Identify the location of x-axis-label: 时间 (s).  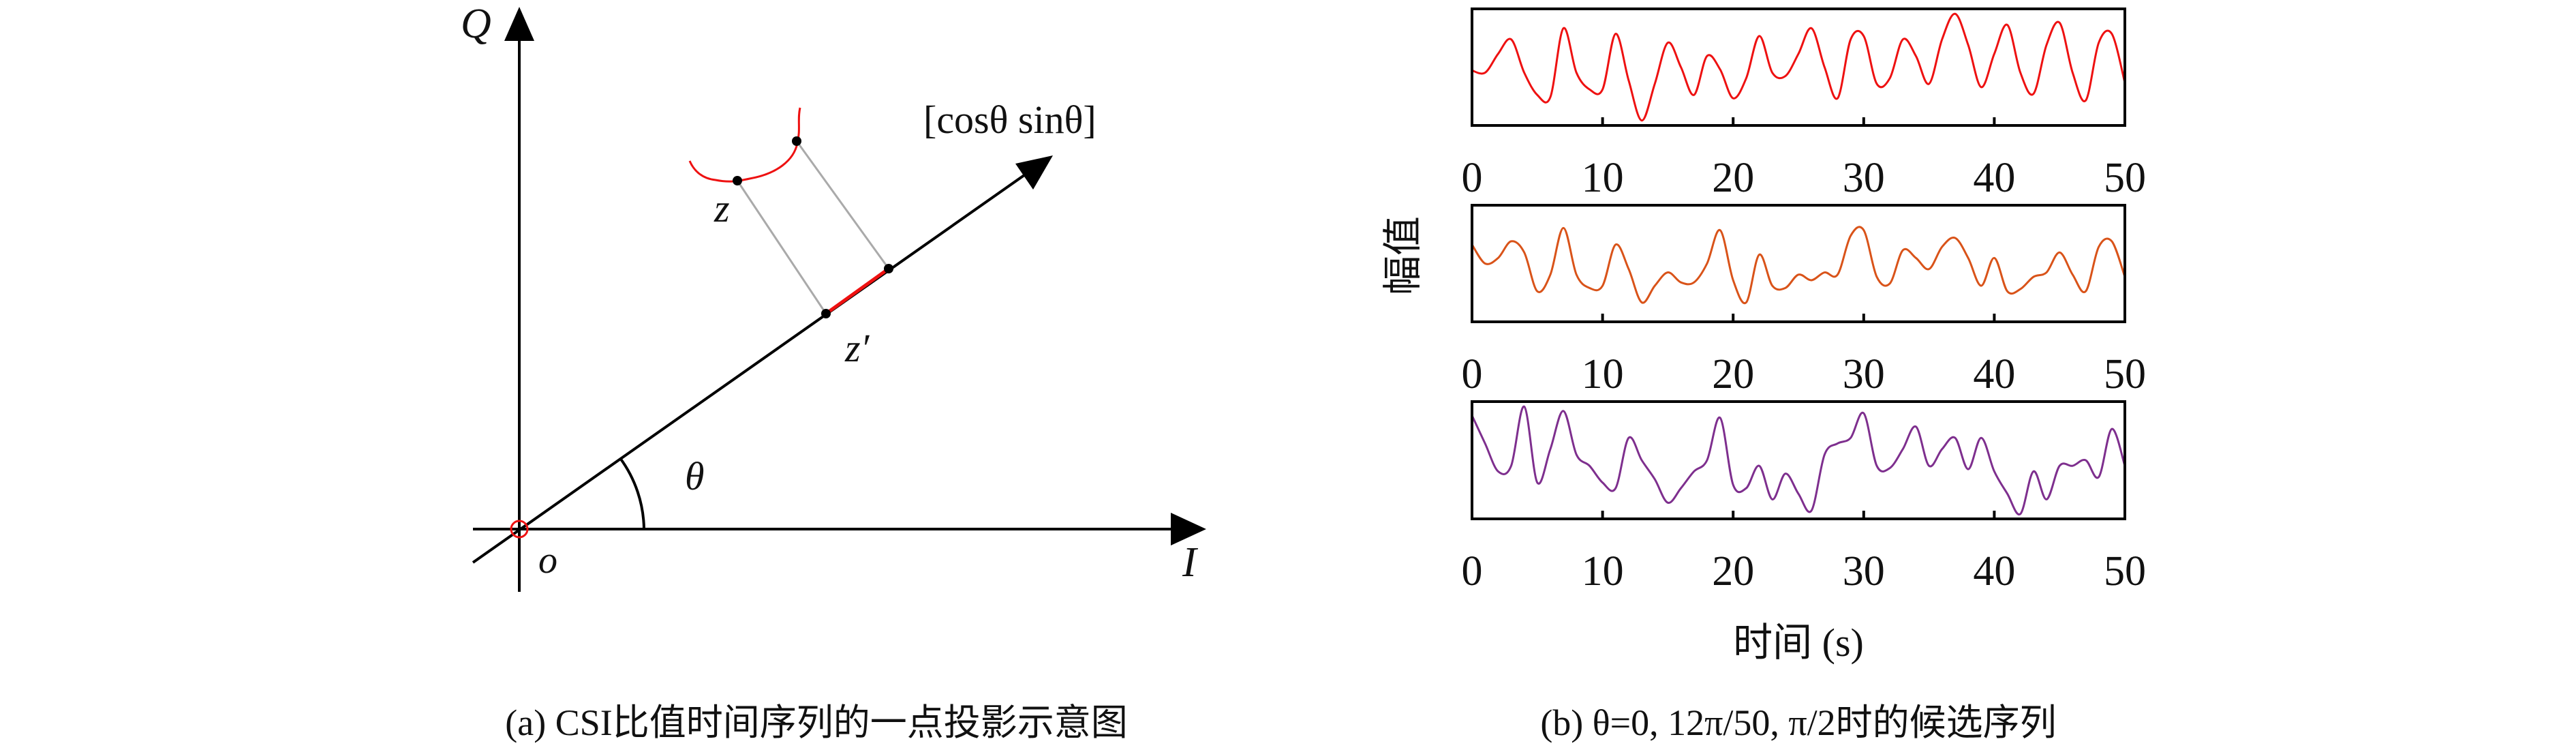
(1799, 642).